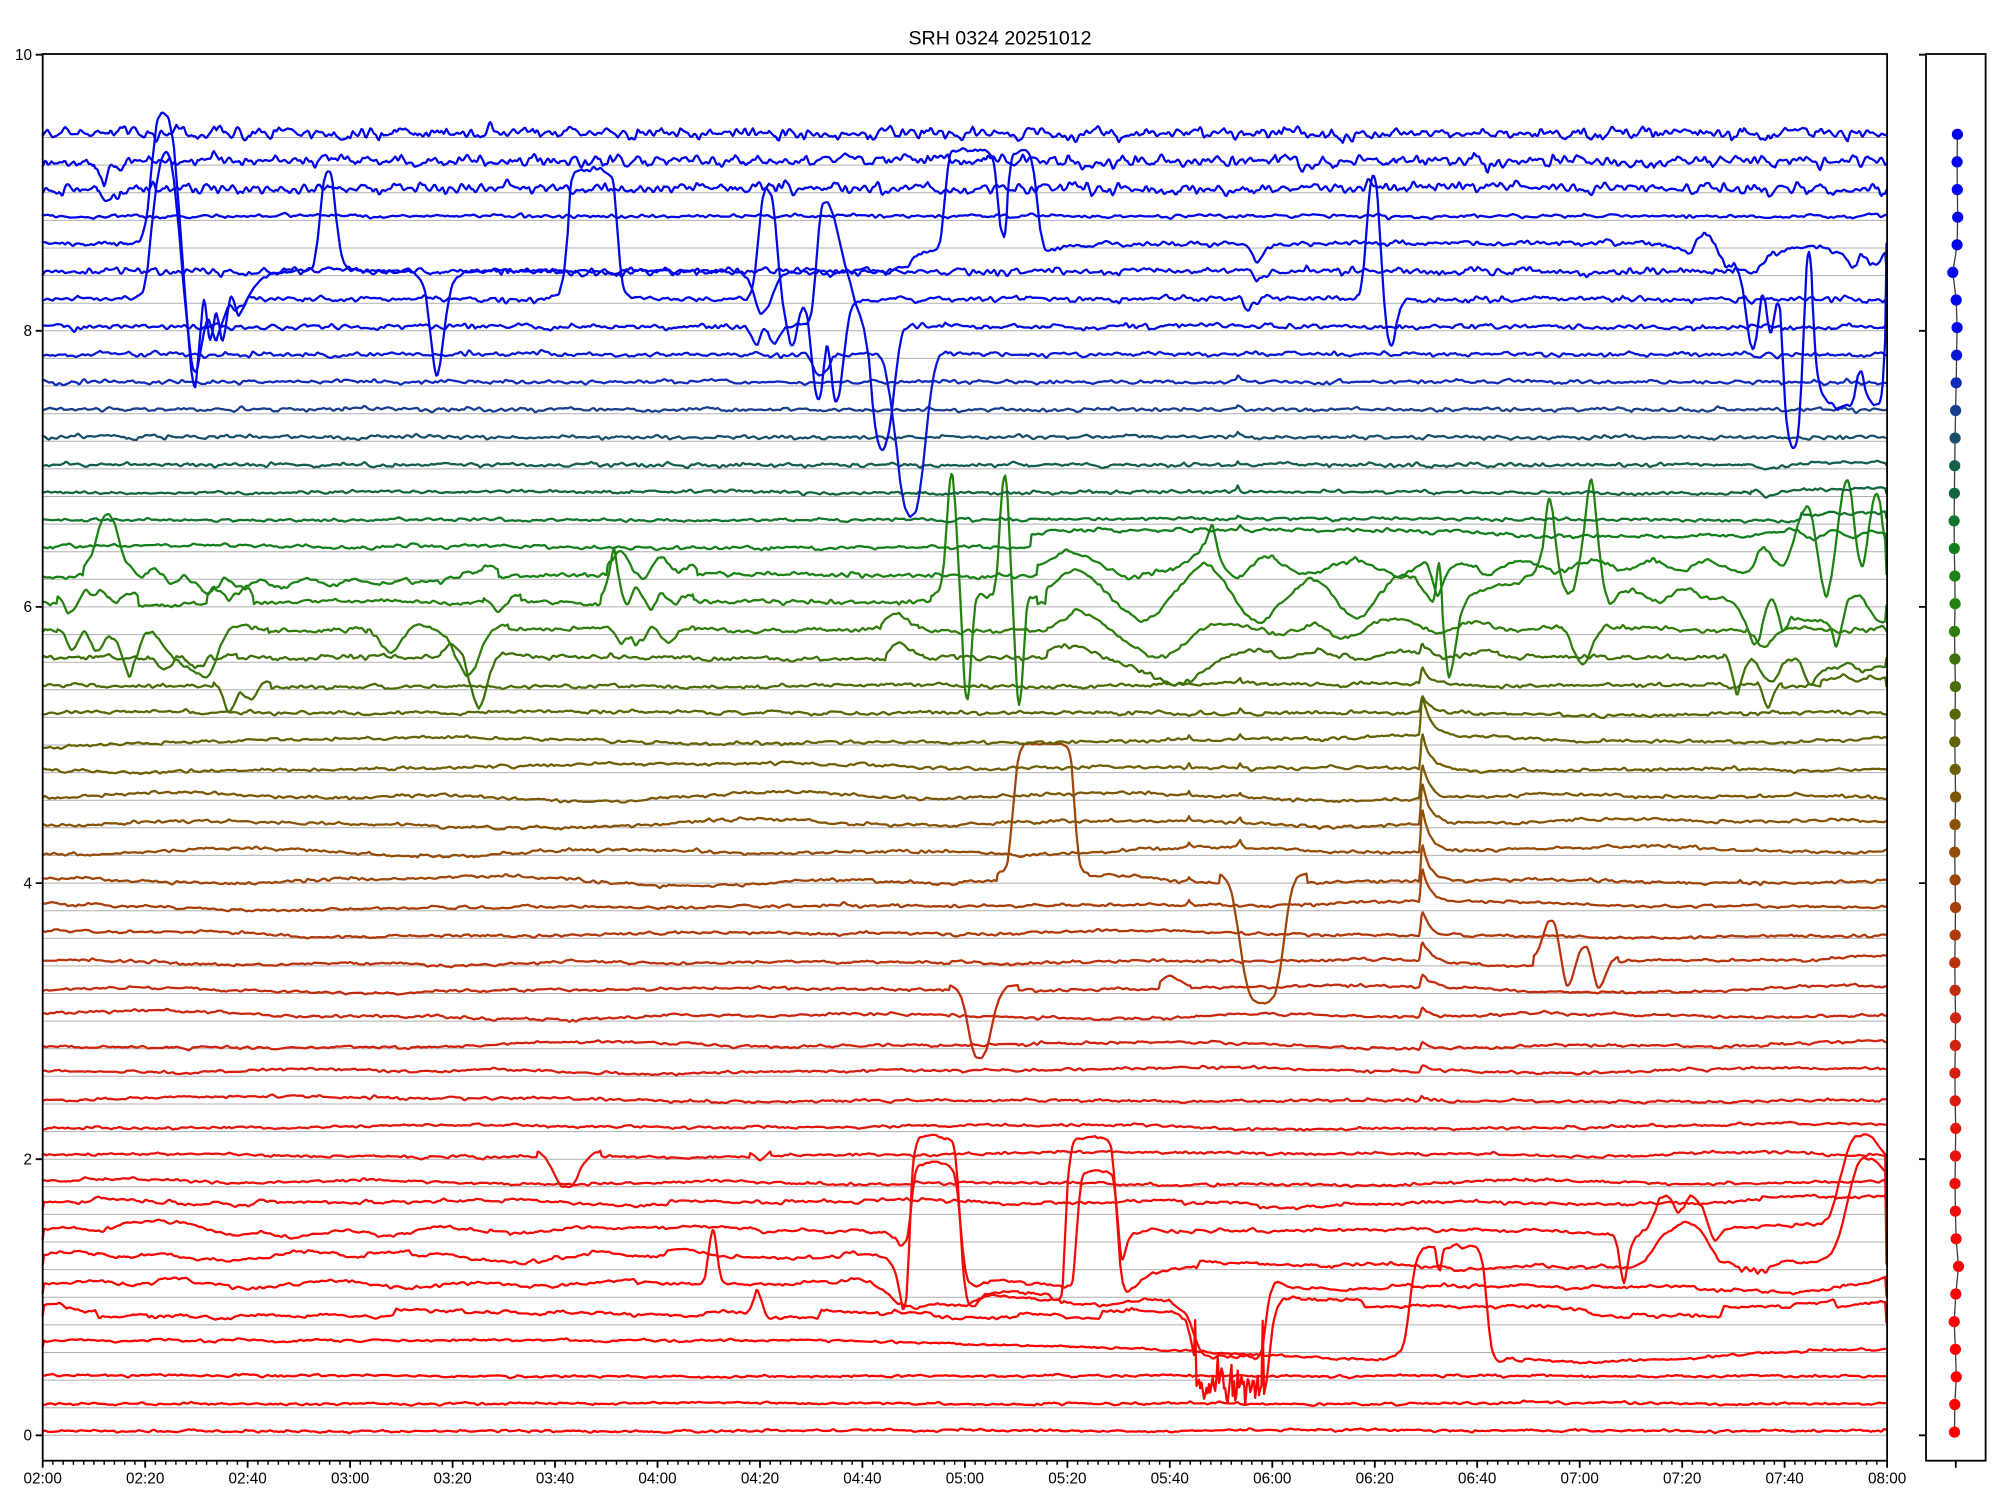 Image resolution: width=2000 pixels, height=1500 pixels. What do you see at coordinates (555, 1479) in the screenshot?
I see `svg-text: 03:40` at bounding box center [555, 1479].